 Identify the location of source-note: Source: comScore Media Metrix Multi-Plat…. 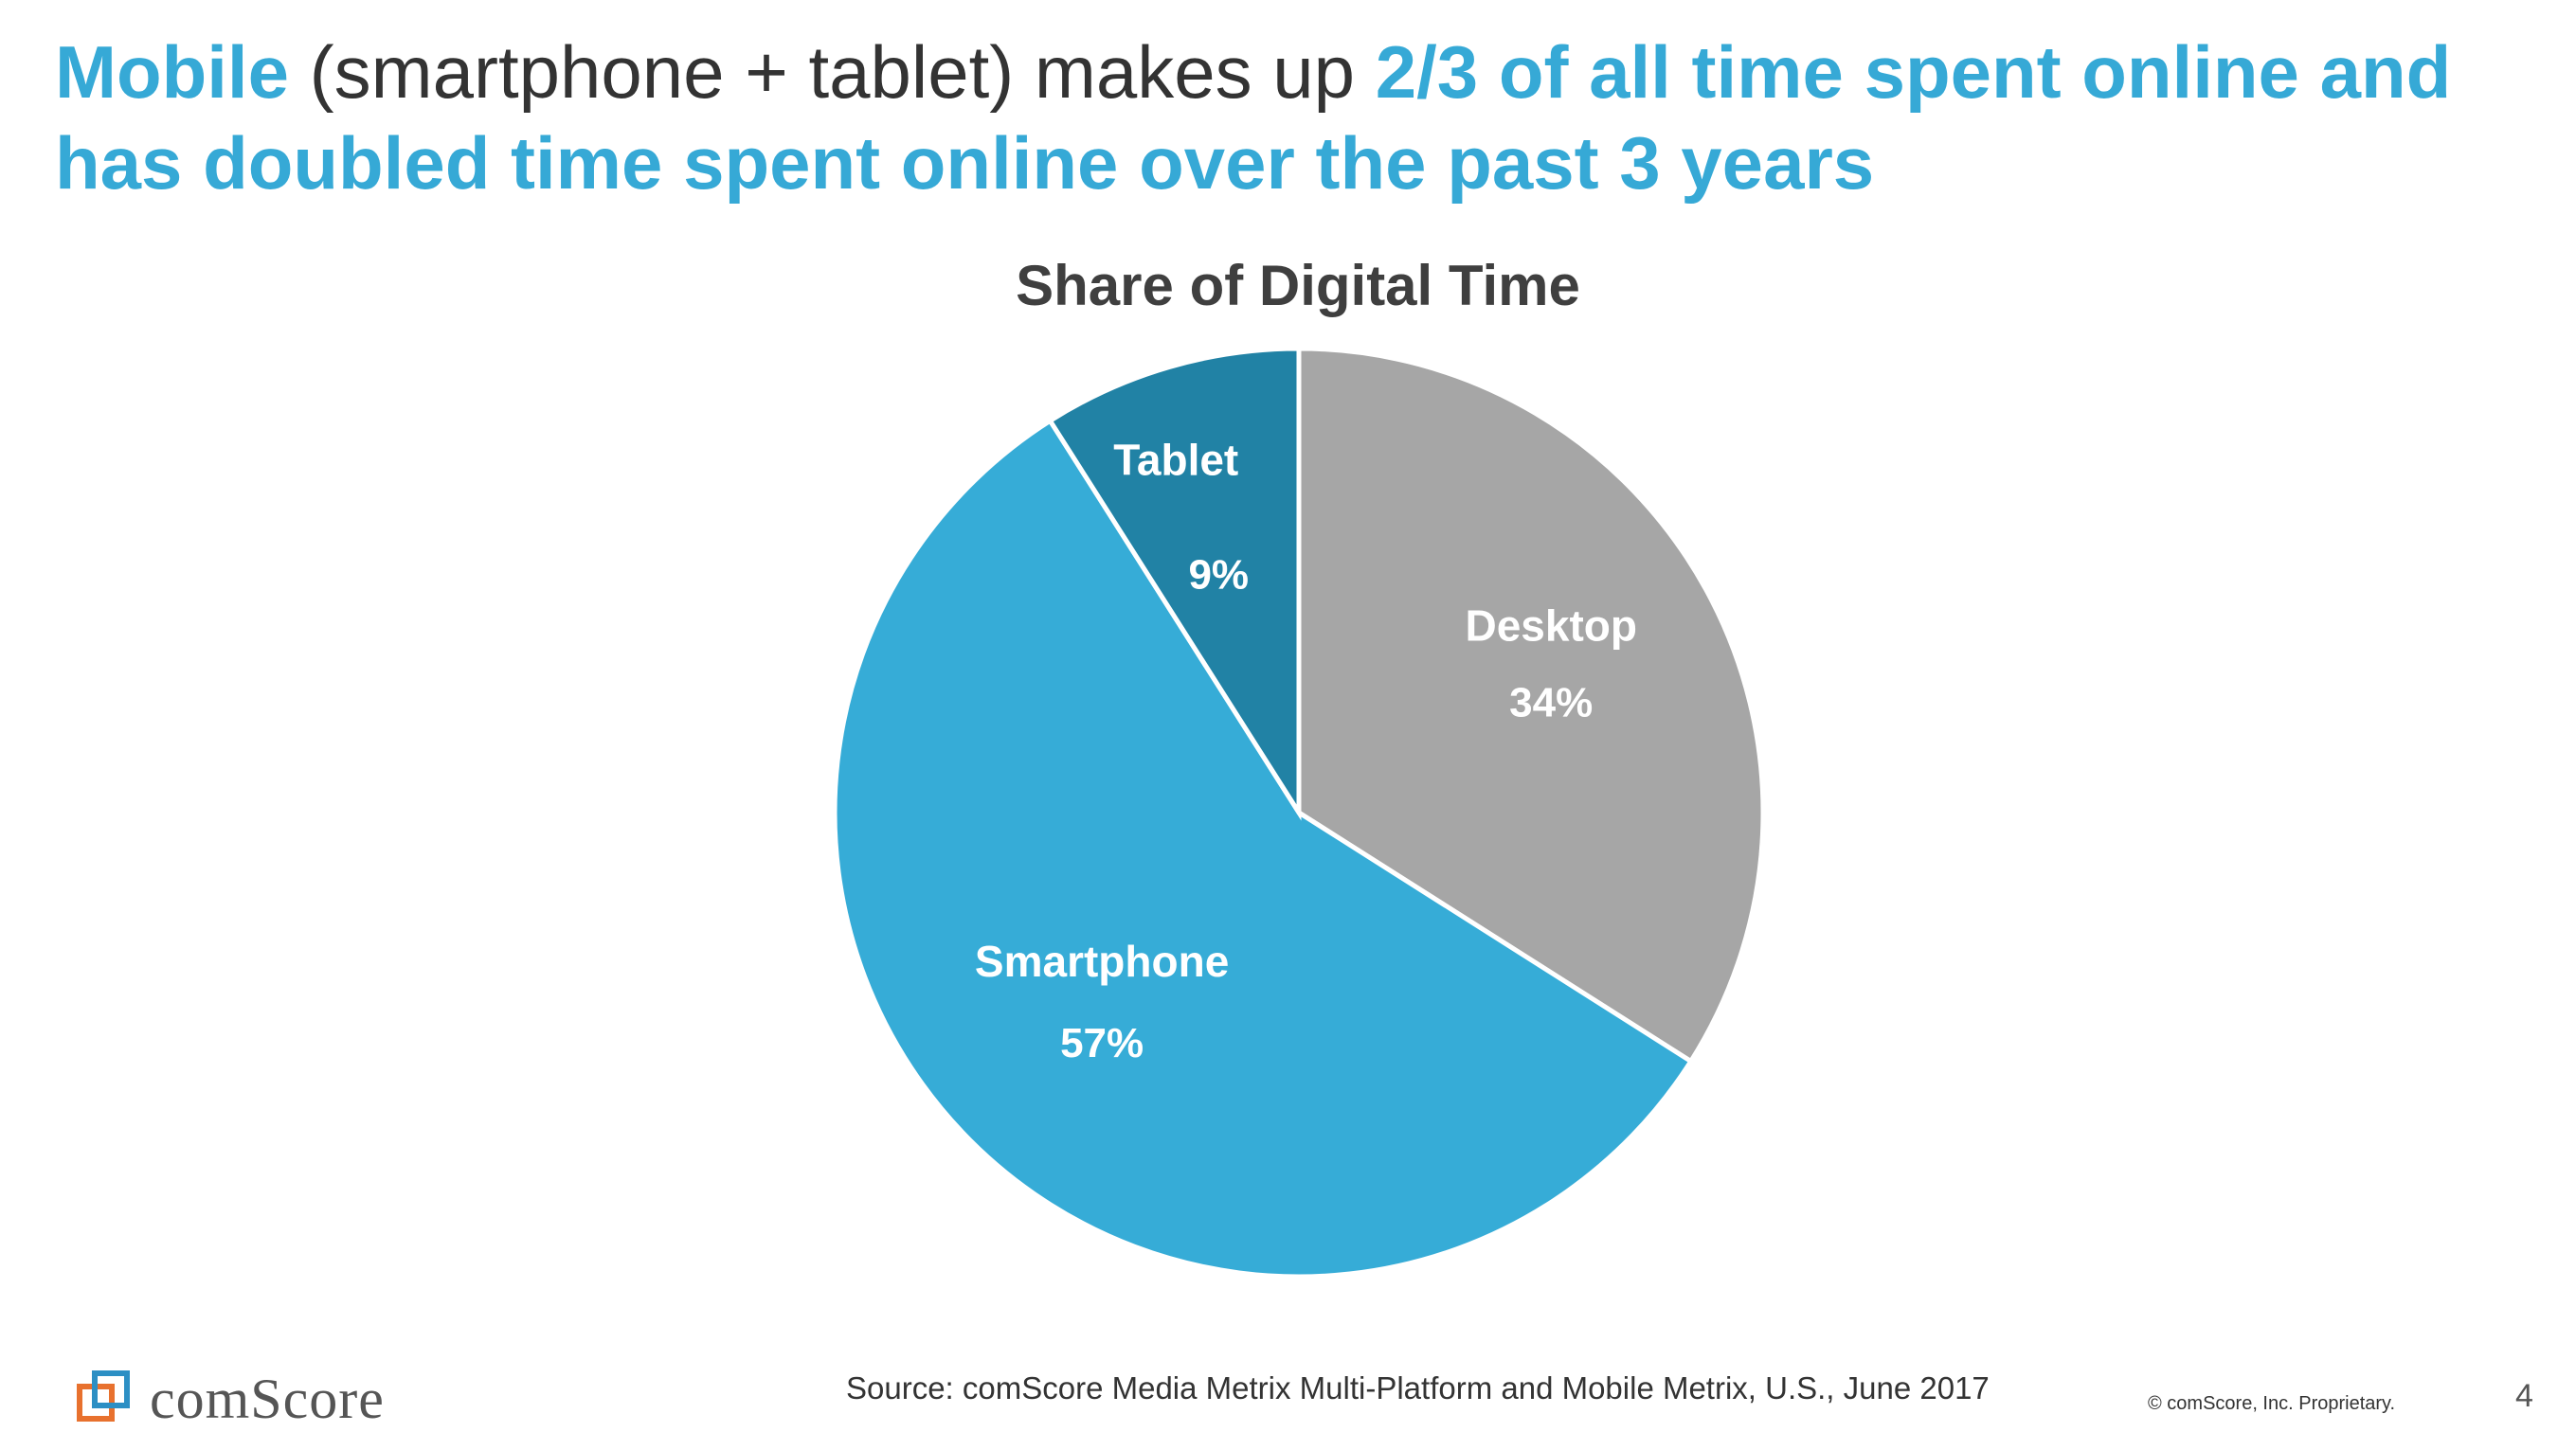
(1418, 1387).